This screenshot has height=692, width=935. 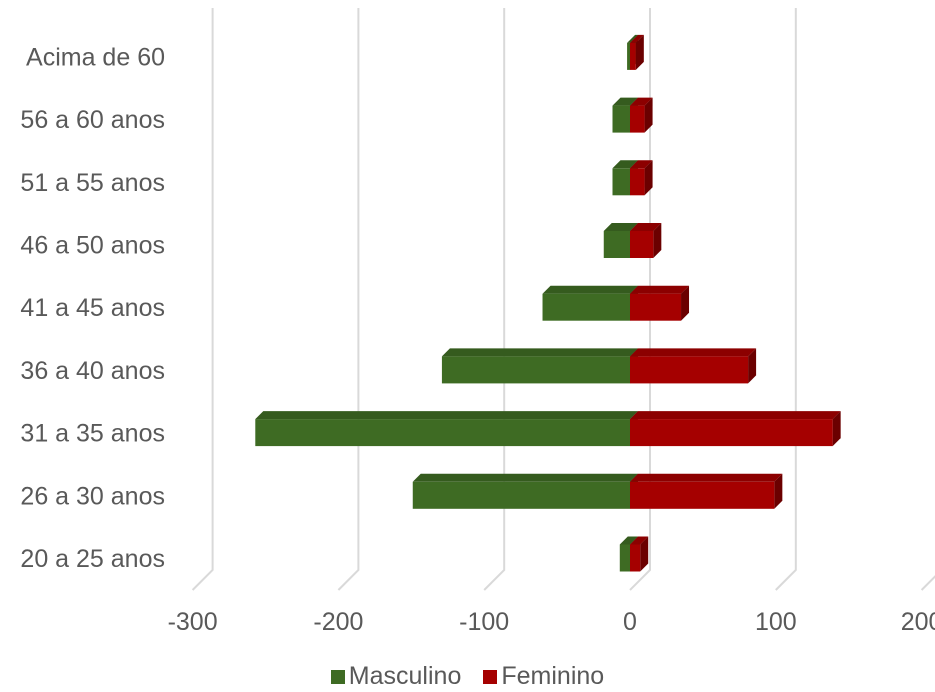 I want to click on legend-label-feminino: Feminino, so click(x=553, y=676).